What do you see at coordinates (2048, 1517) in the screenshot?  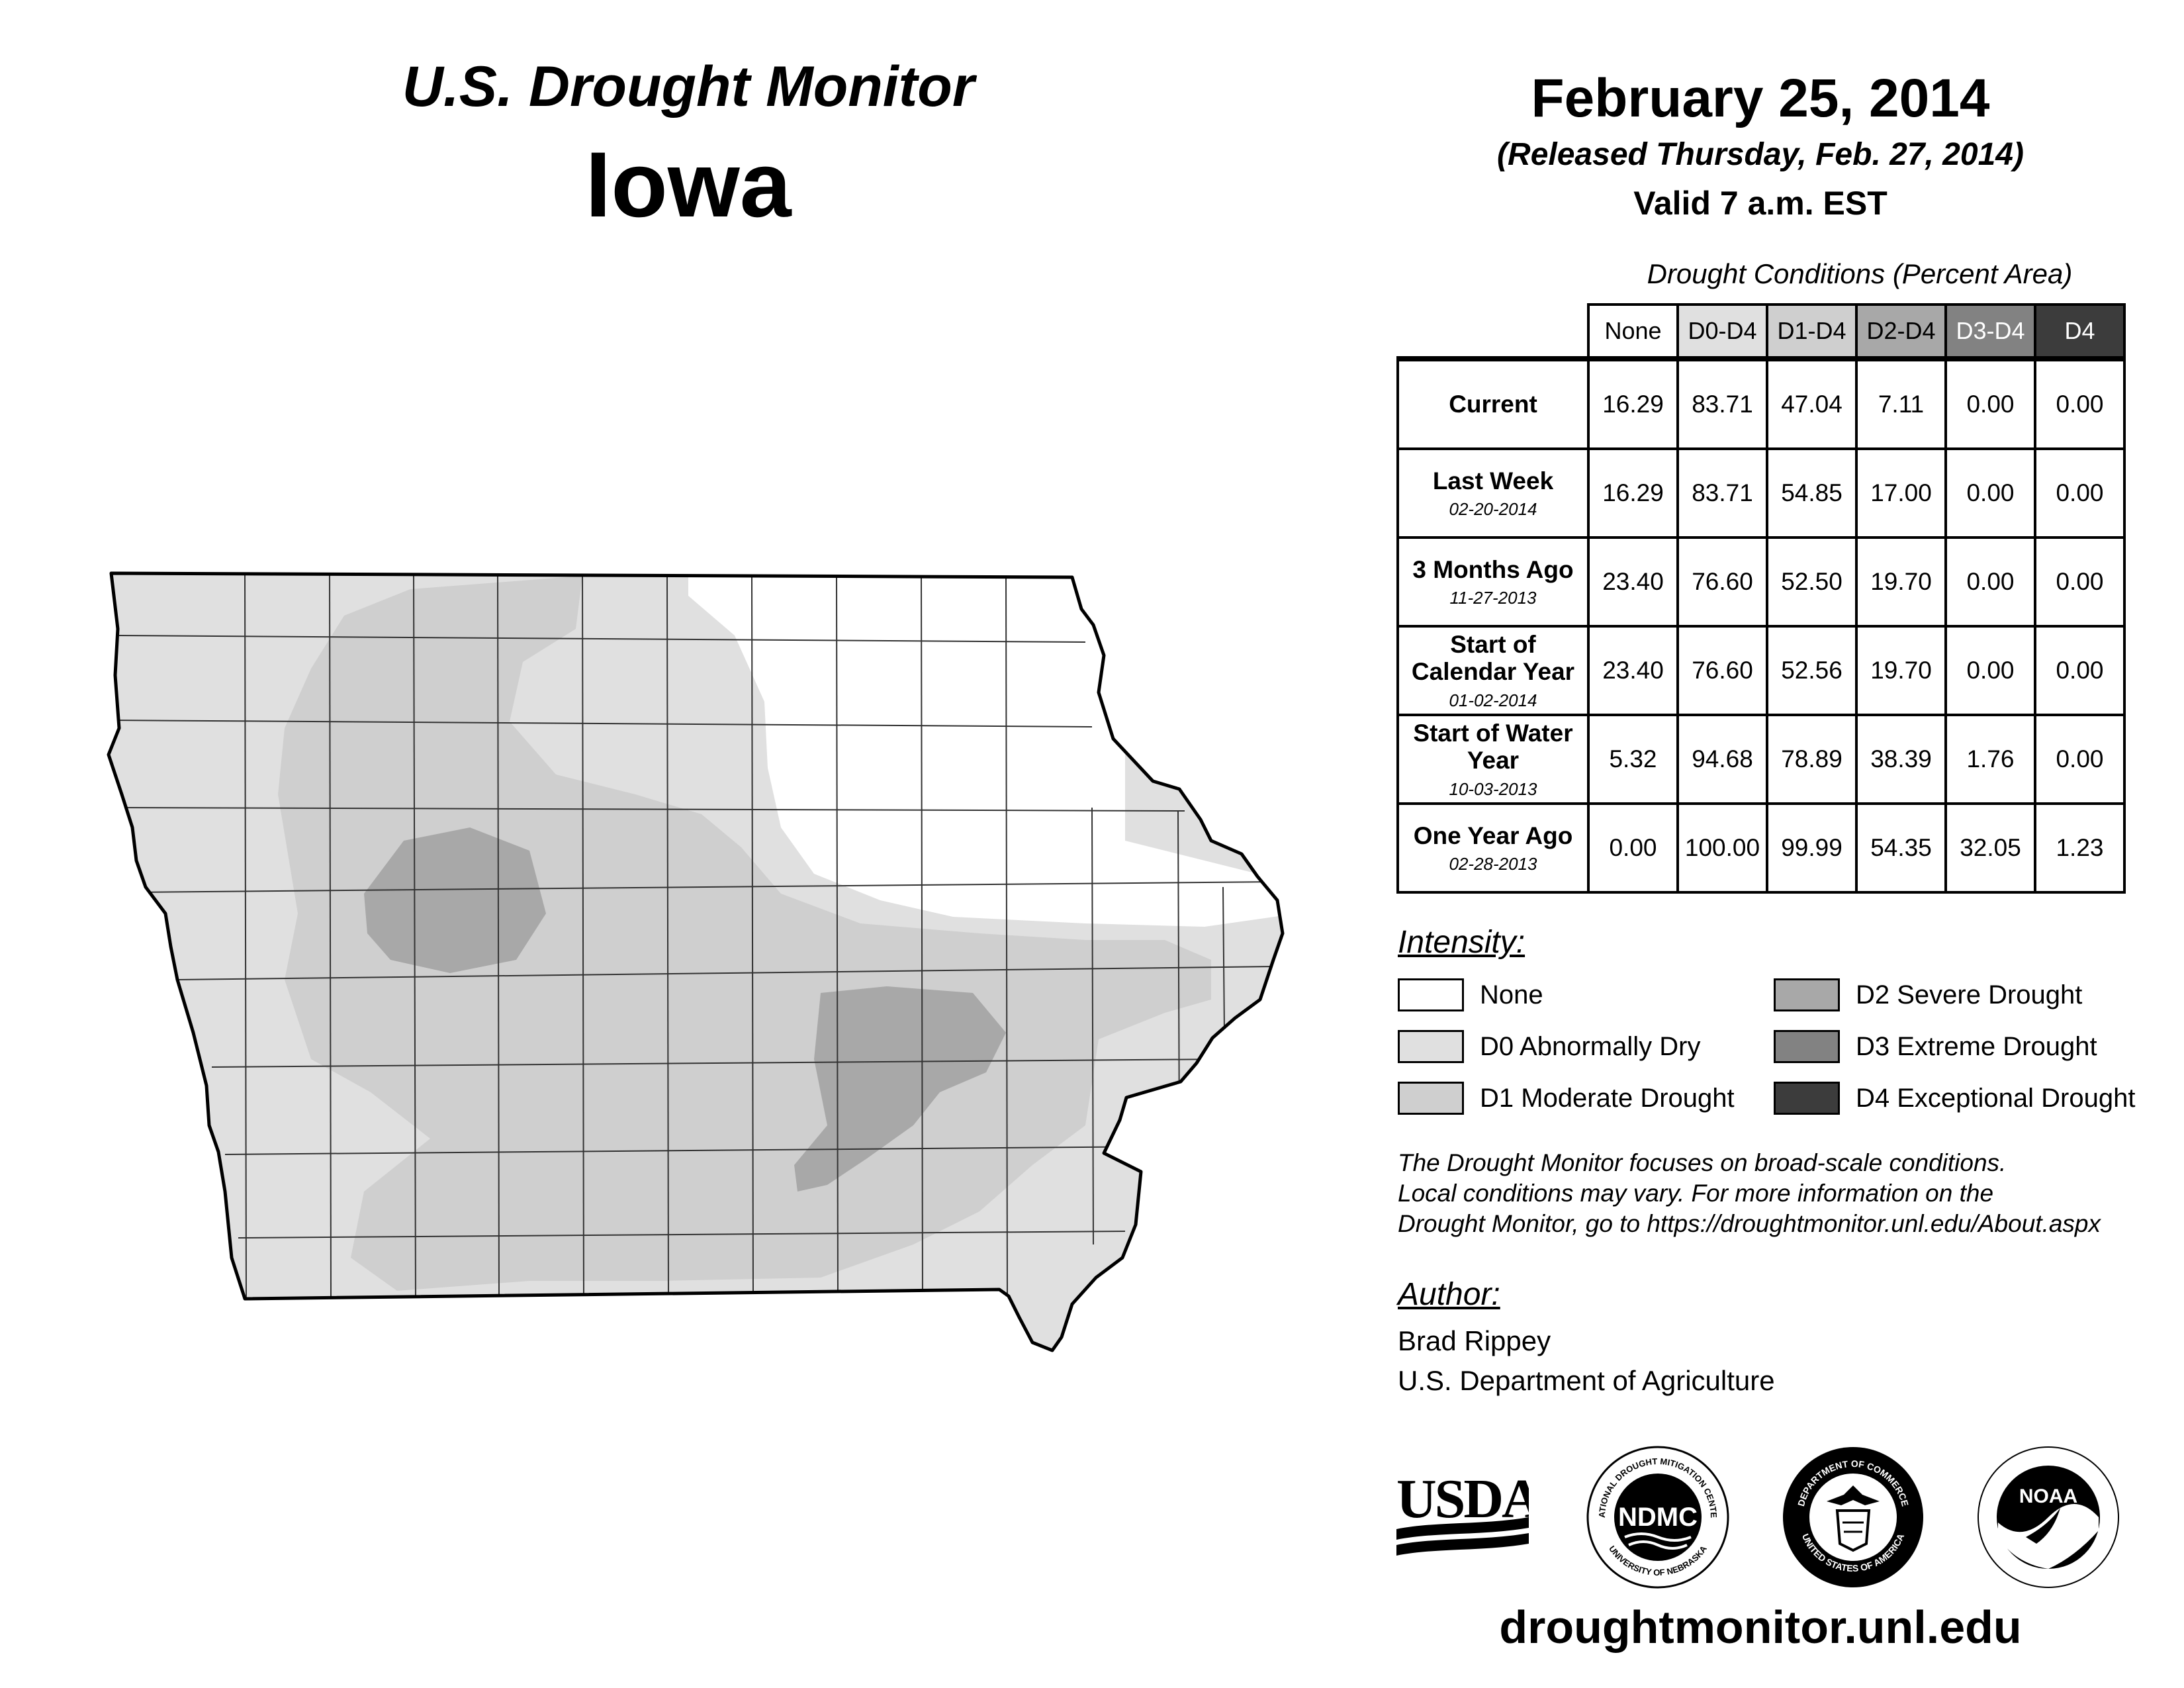 I see `noaa-logo: NOAA` at bounding box center [2048, 1517].